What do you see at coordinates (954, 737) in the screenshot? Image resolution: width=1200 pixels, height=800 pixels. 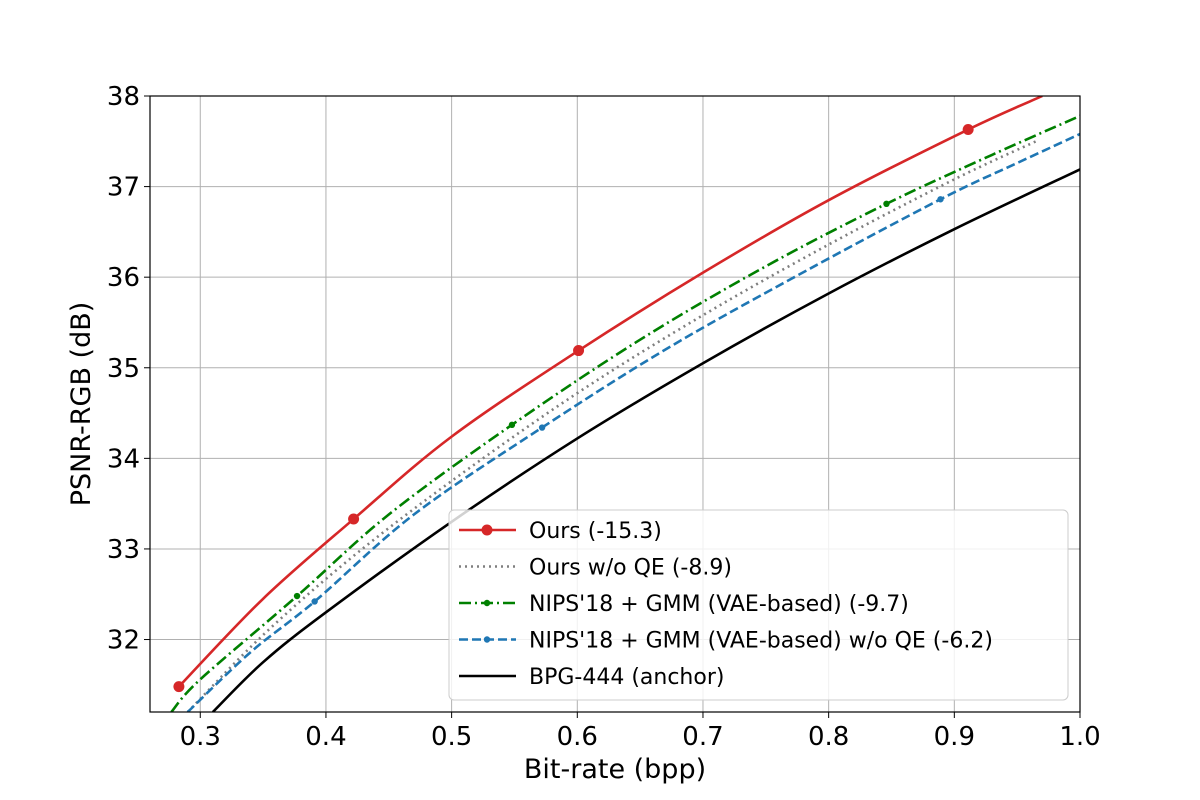 I see `x-tick-label: 0.9` at bounding box center [954, 737].